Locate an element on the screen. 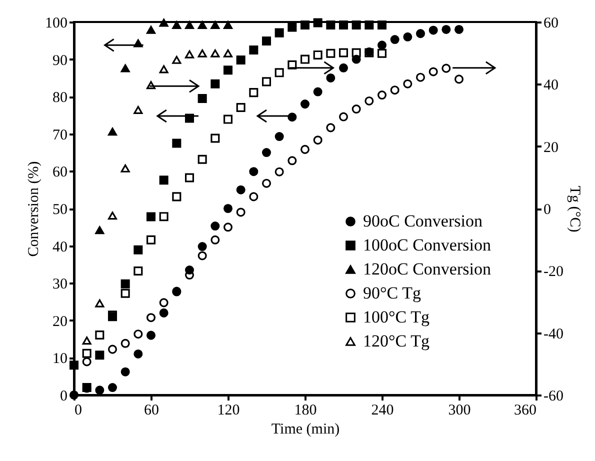 The height and width of the screenshot is (461, 595). x-tick-label: 360 is located at coordinates (525, 410).